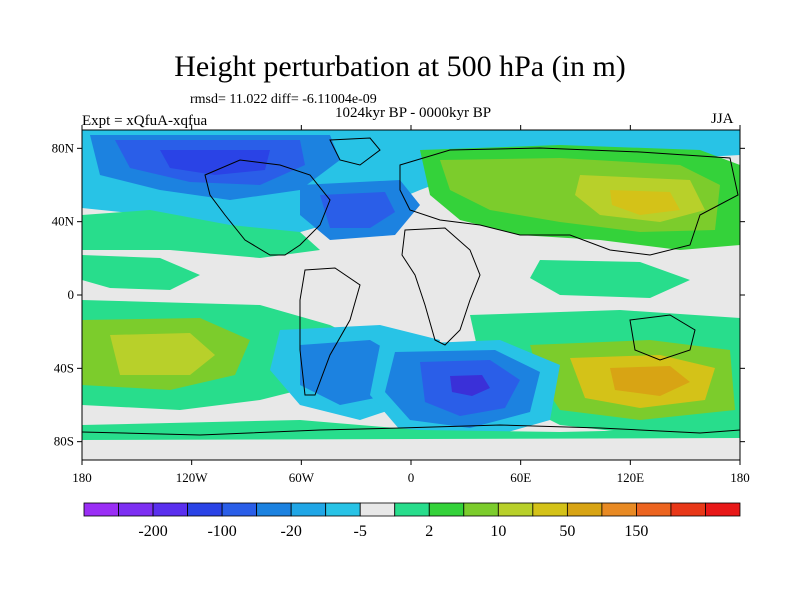  I want to click on eurasia-high-core, so click(645, 202).